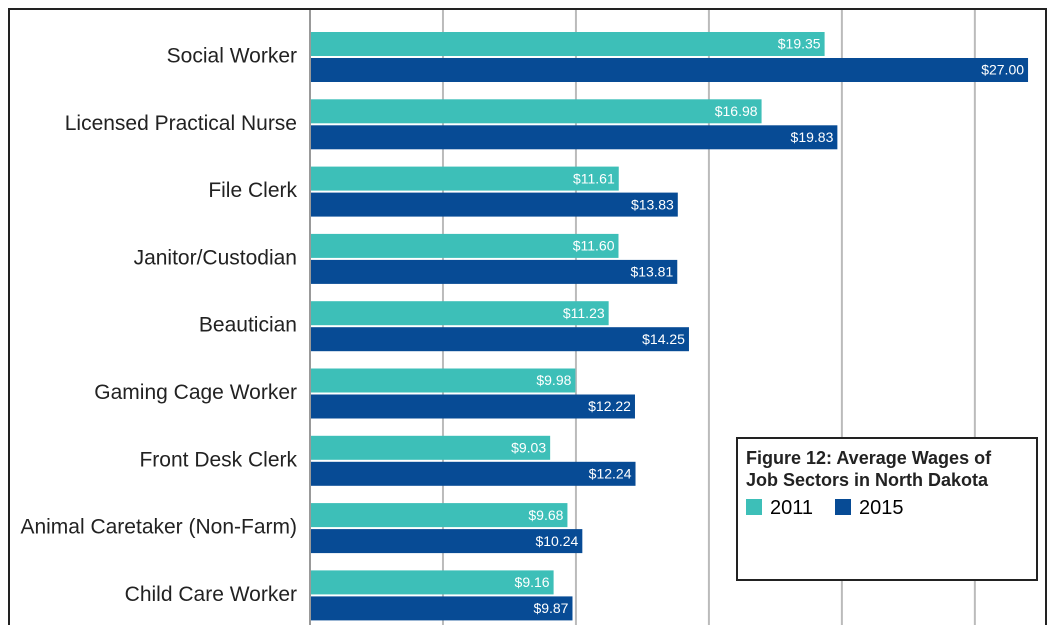 This screenshot has width=1055, height=625. I want to click on value-label: $9.68, so click(545, 515).